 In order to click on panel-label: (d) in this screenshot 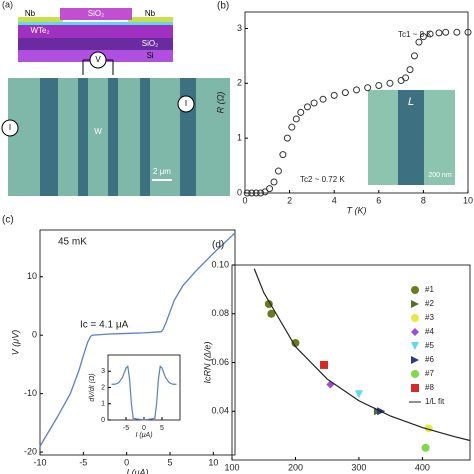, I will do `click(218, 245)`.